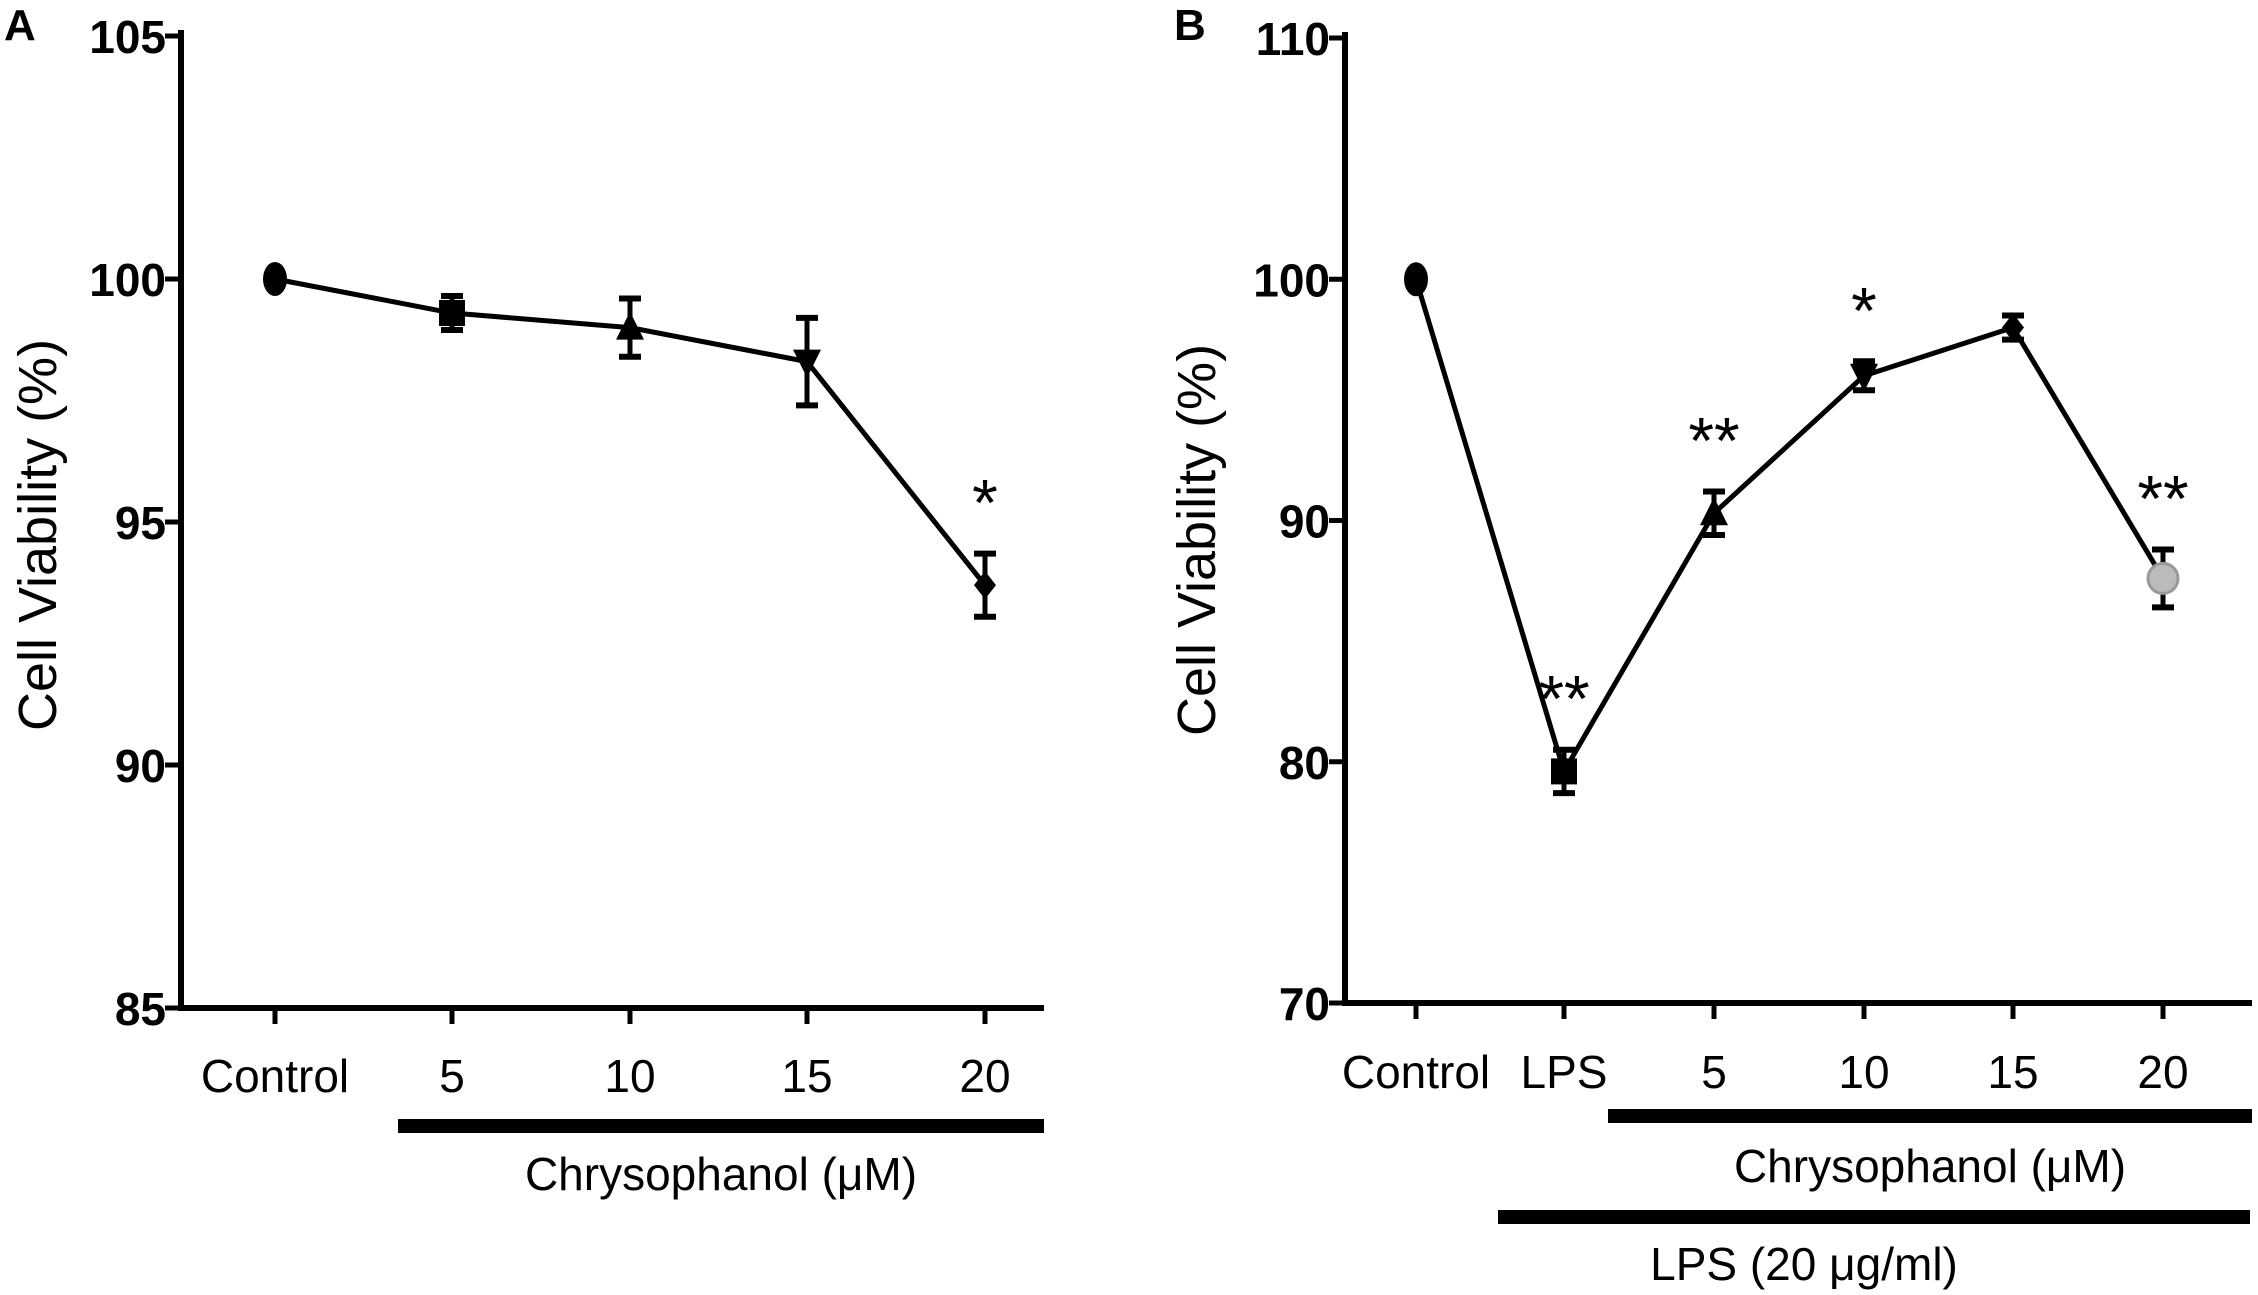 This screenshot has height=1295, width=2258. What do you see at coordinates (1863, 1072) in the screenshot?
I see `panel-b-x-tick-label: 10` at bounding box center [1863, 1072].